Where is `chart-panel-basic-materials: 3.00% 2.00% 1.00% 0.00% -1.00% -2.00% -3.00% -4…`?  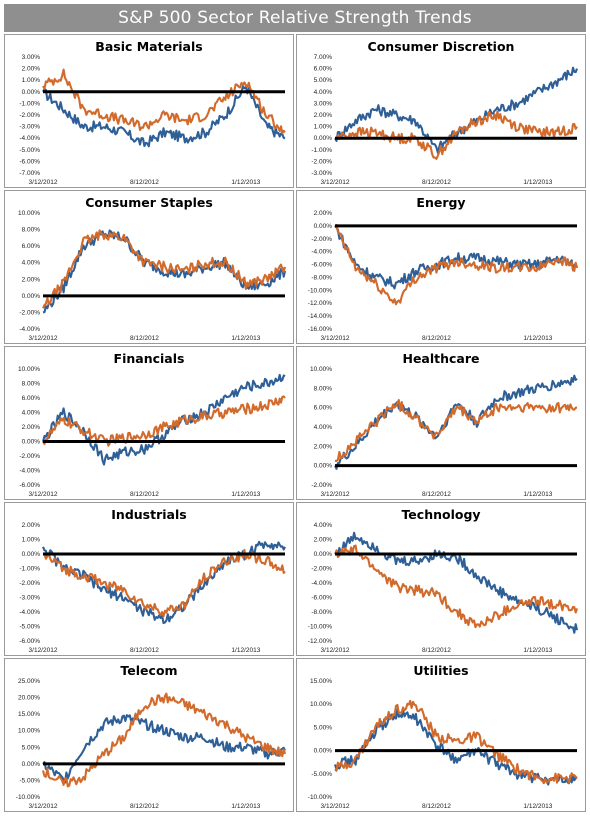 chart-panel-basic-materials: 3.00% 2.00% 1.00% 0.00% -1.00% -2.00% -3.00% -4… is located at coordinates (149, 111).